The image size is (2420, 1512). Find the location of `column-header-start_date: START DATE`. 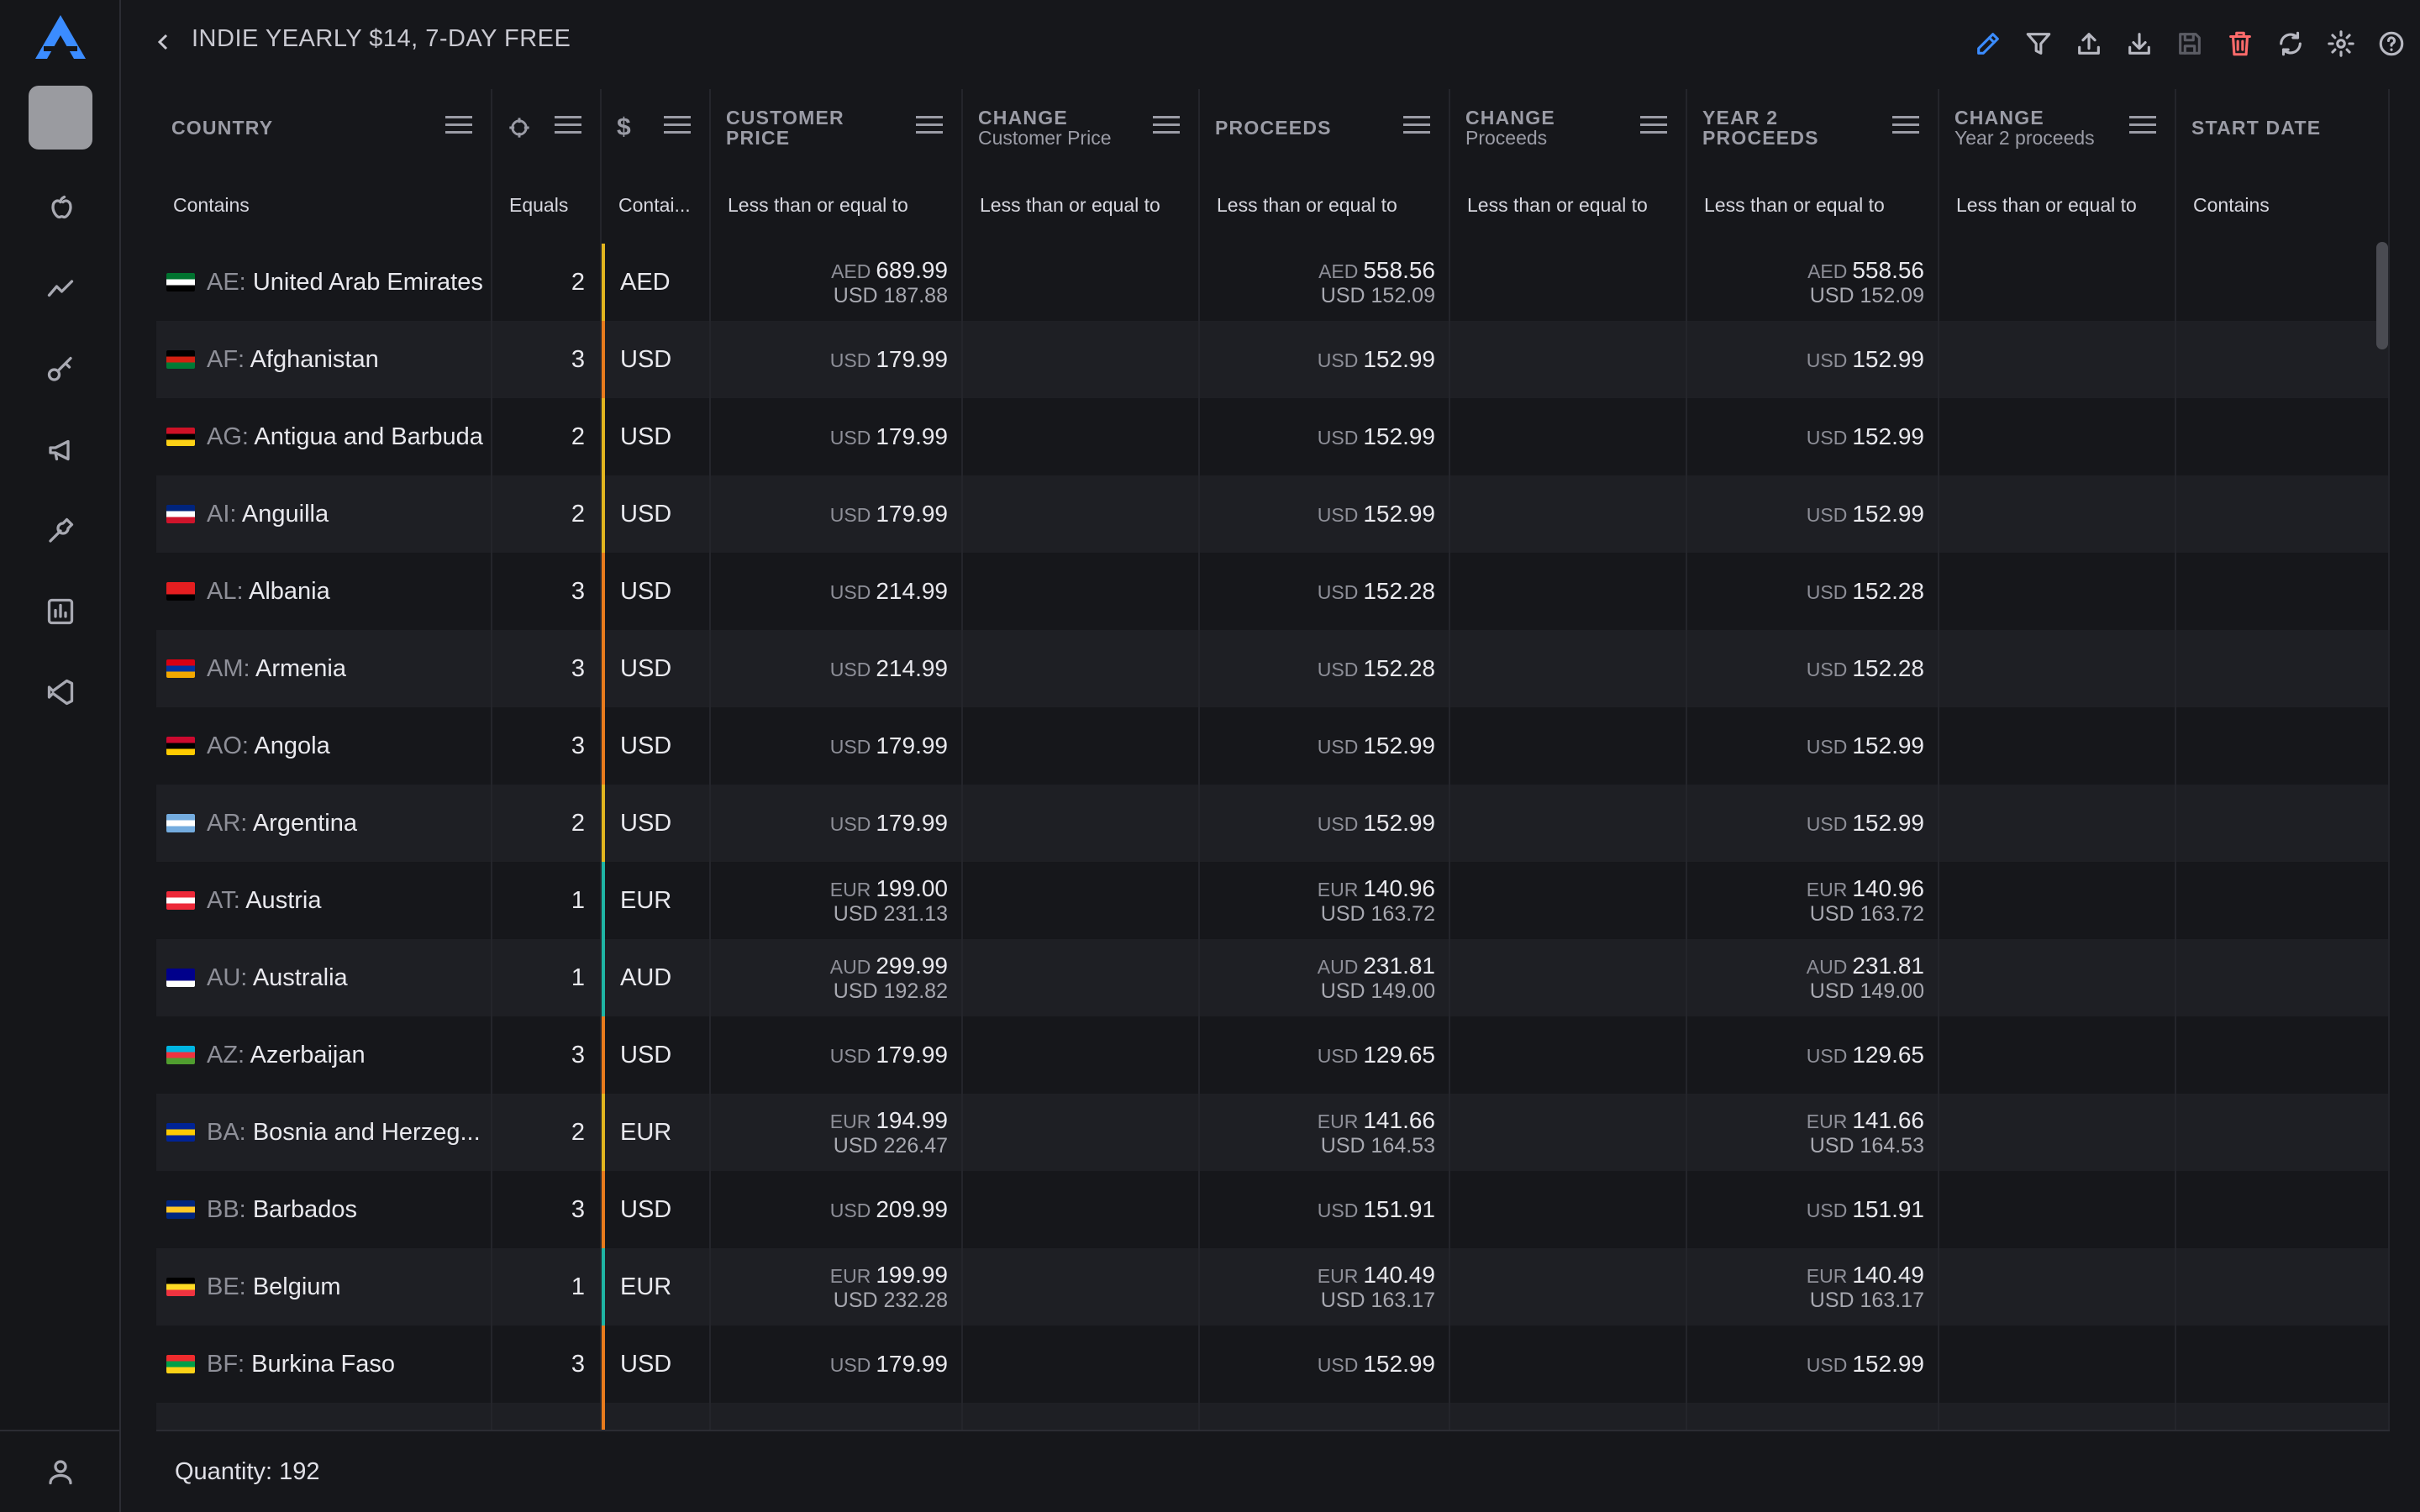

column-header-start_date: START DATE is located at coordinates (2283, 127).